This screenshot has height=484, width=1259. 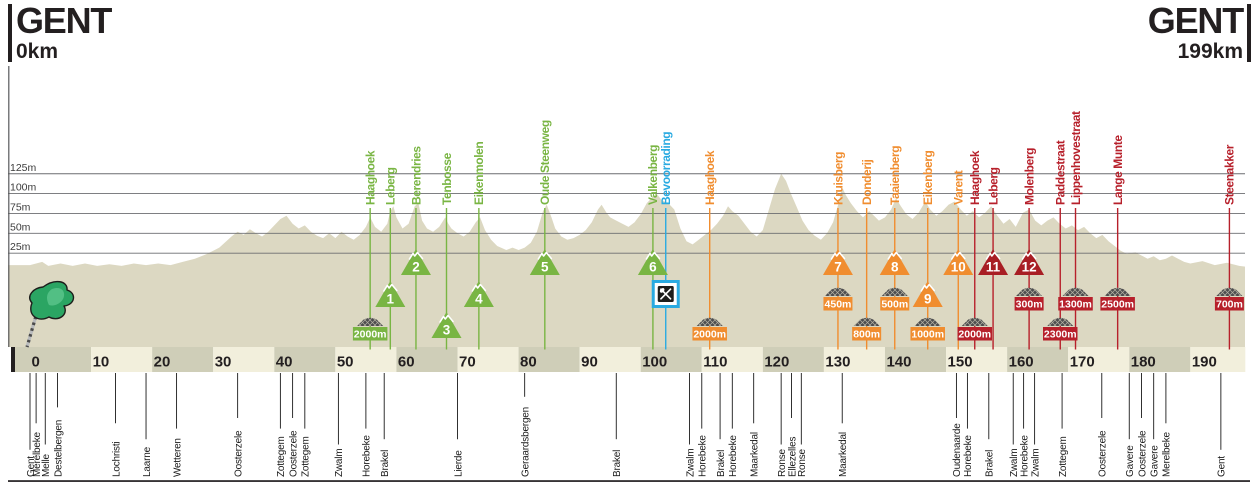 What do you see at coordinates (545, 235) in the screenshot?
I see `feature-oude-steenweg-5: Oude Steenweg` at bounding box center [545, 235].